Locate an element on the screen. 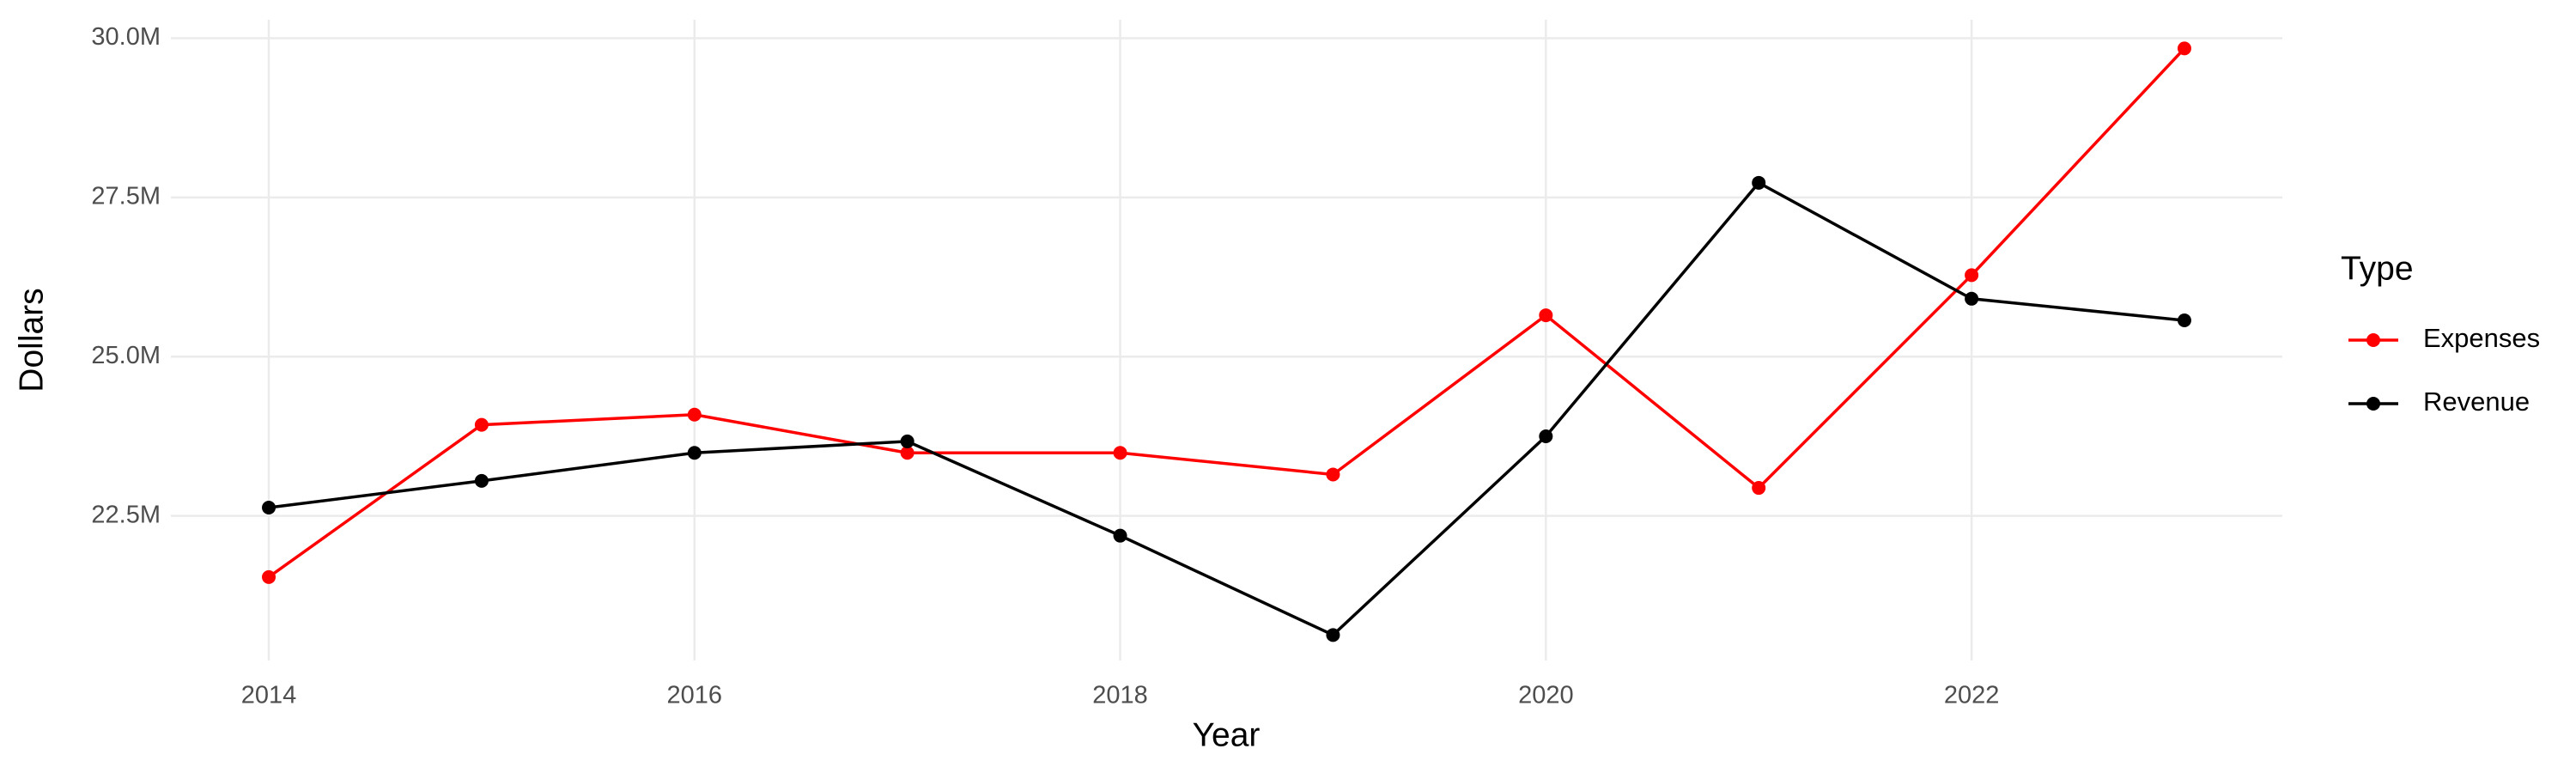 Image resolution: width=2576 pixels, height=773 pixels. y-tick-label: 27.5M is located at coordinates (126, 196).